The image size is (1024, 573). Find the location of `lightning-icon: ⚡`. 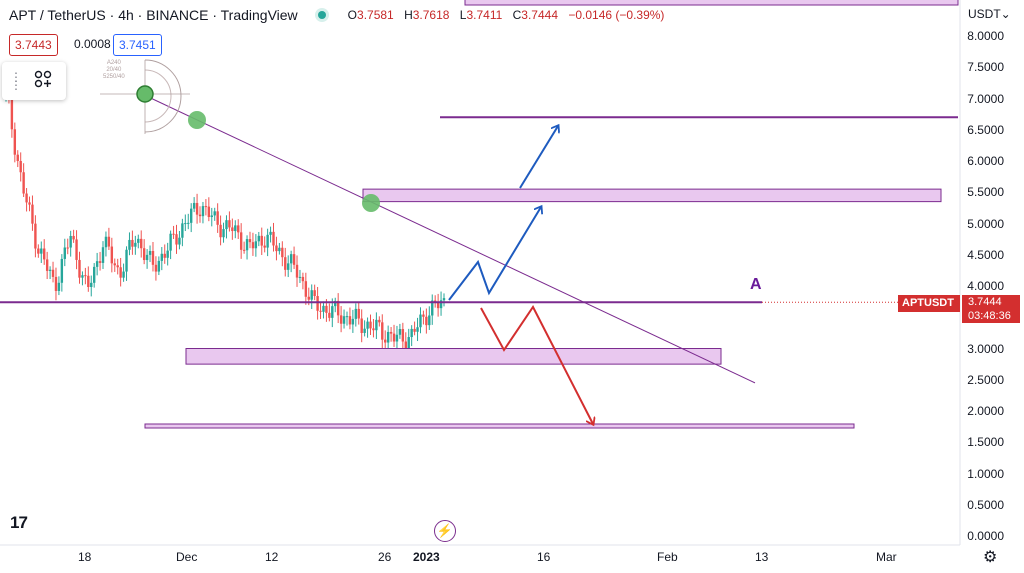

lightning-icon: ⚡ is located at coordinates (445, 531).